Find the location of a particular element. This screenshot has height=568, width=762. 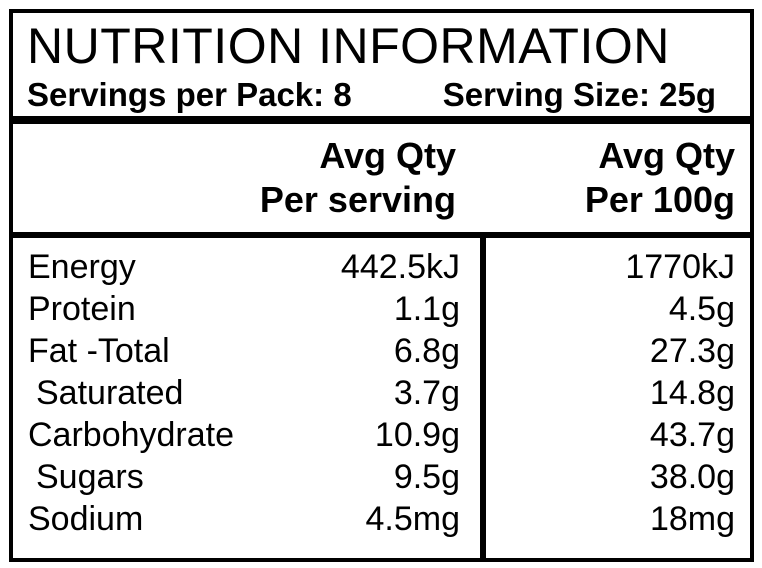

per-100g-column-header: Avg Qty Per 100g is located at coordinates (615, 178).